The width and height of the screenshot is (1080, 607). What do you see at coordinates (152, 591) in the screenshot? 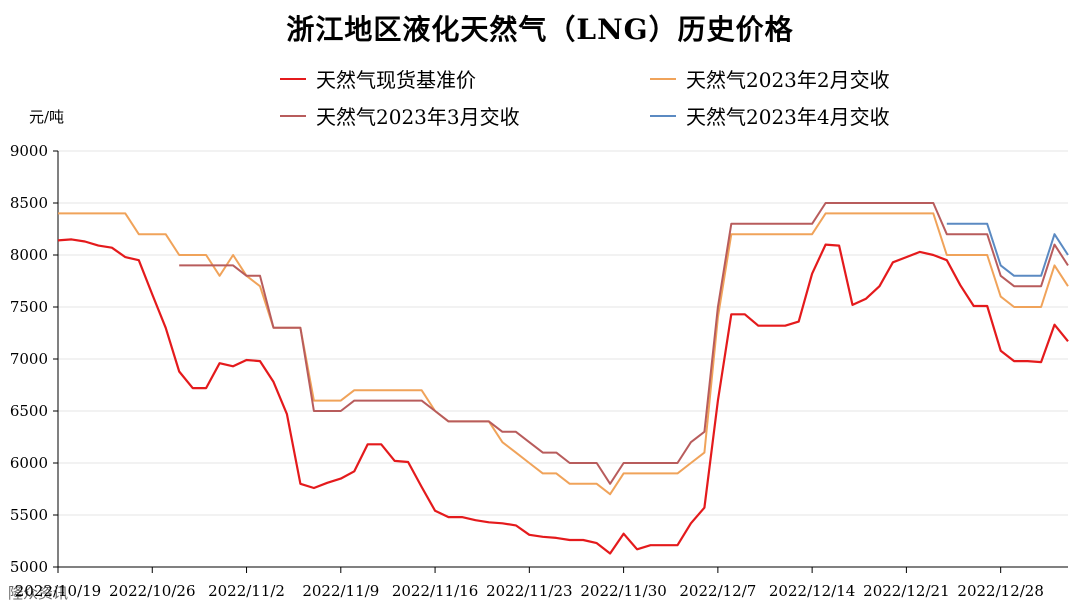
I see `x-tick-label: 2022/10/26` at bounding box center [152, 591].